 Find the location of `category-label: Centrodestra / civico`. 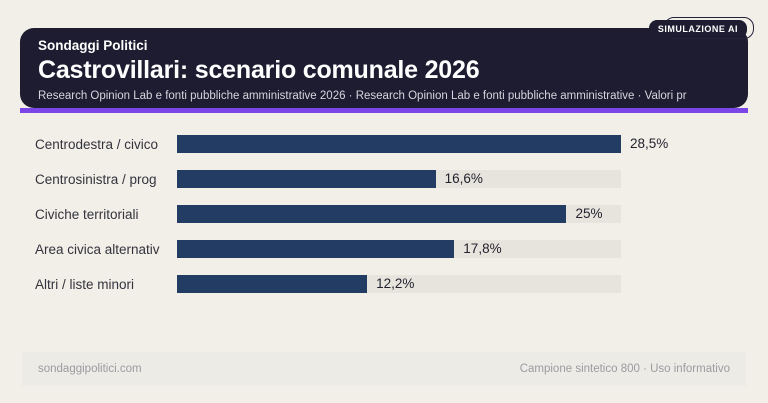

category-label: Centrodestra / civico is located at coordinates (97, 144).